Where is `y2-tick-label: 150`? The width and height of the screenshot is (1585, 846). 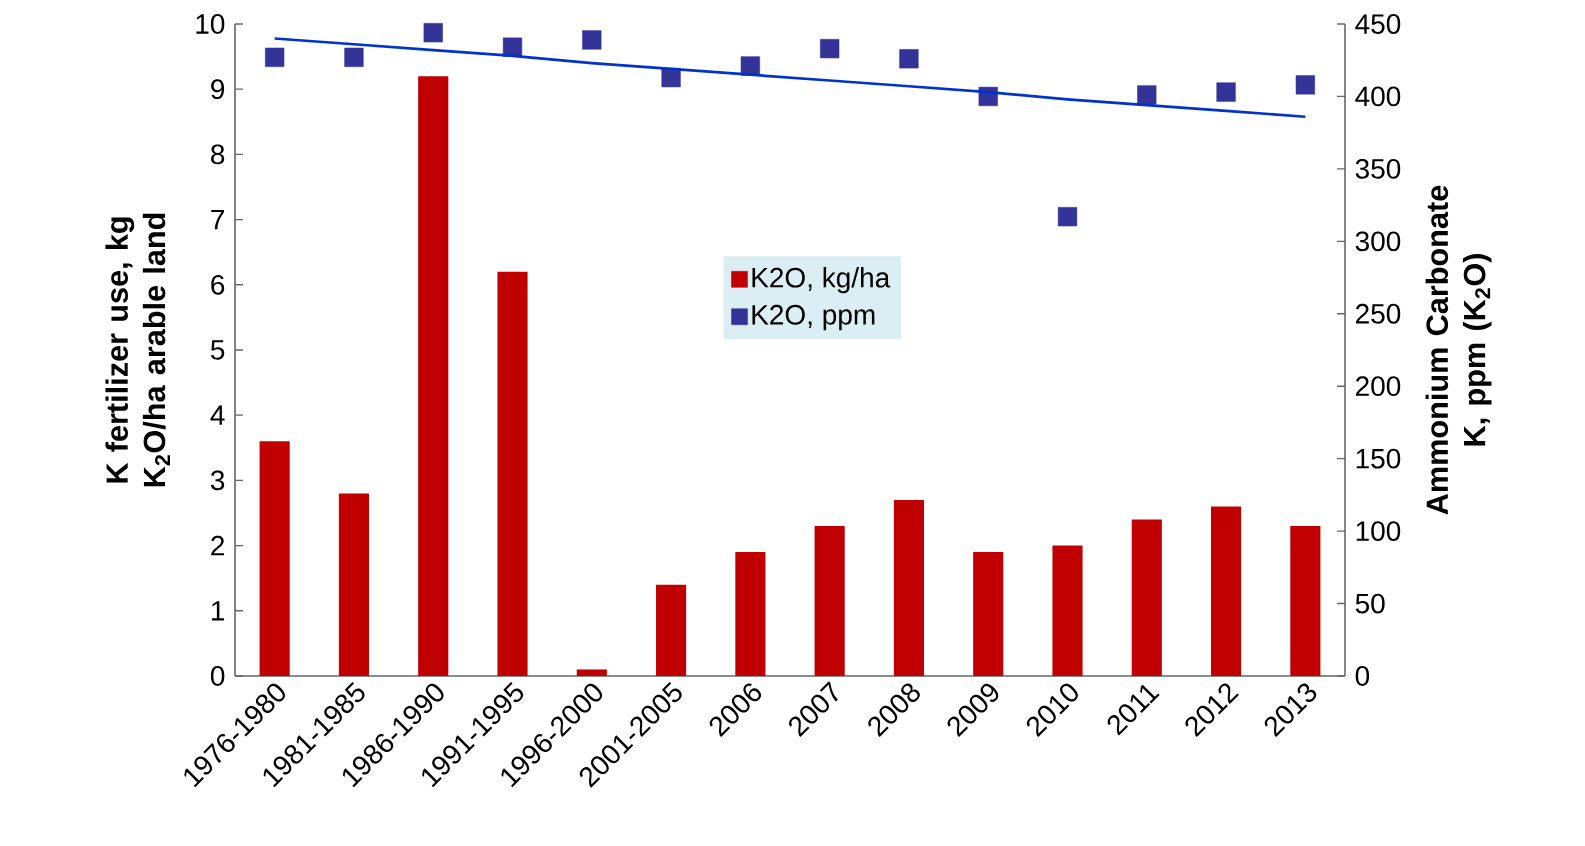
y2-tick-label: 150 is located at coordinates (1378, 458).